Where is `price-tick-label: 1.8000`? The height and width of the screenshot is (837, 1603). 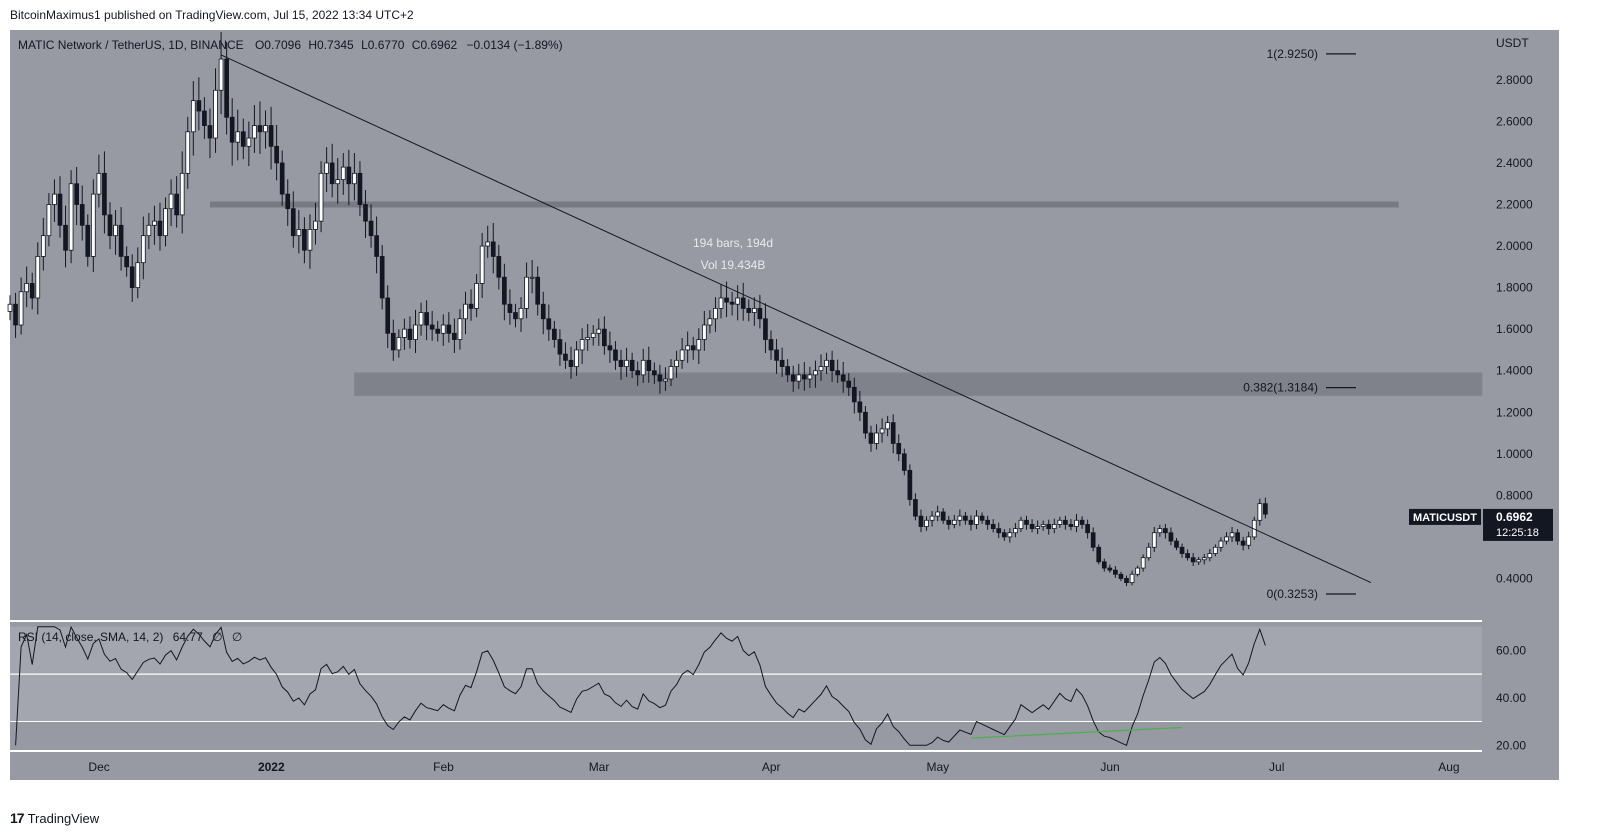 price-tick-label: 1.8000 is located at coordinates (1514, 288).